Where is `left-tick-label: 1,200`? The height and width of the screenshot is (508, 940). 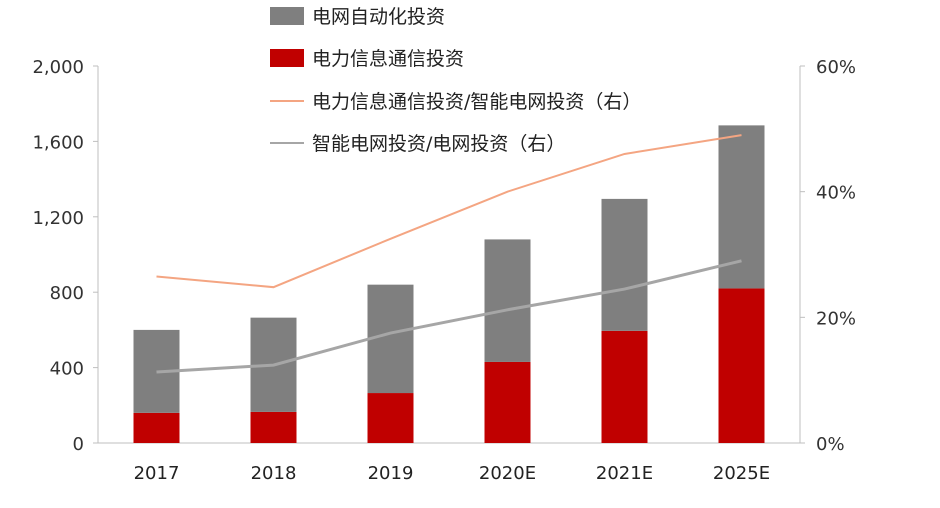
left-tick-label: 1,200 is located at coordinates (58, 218).